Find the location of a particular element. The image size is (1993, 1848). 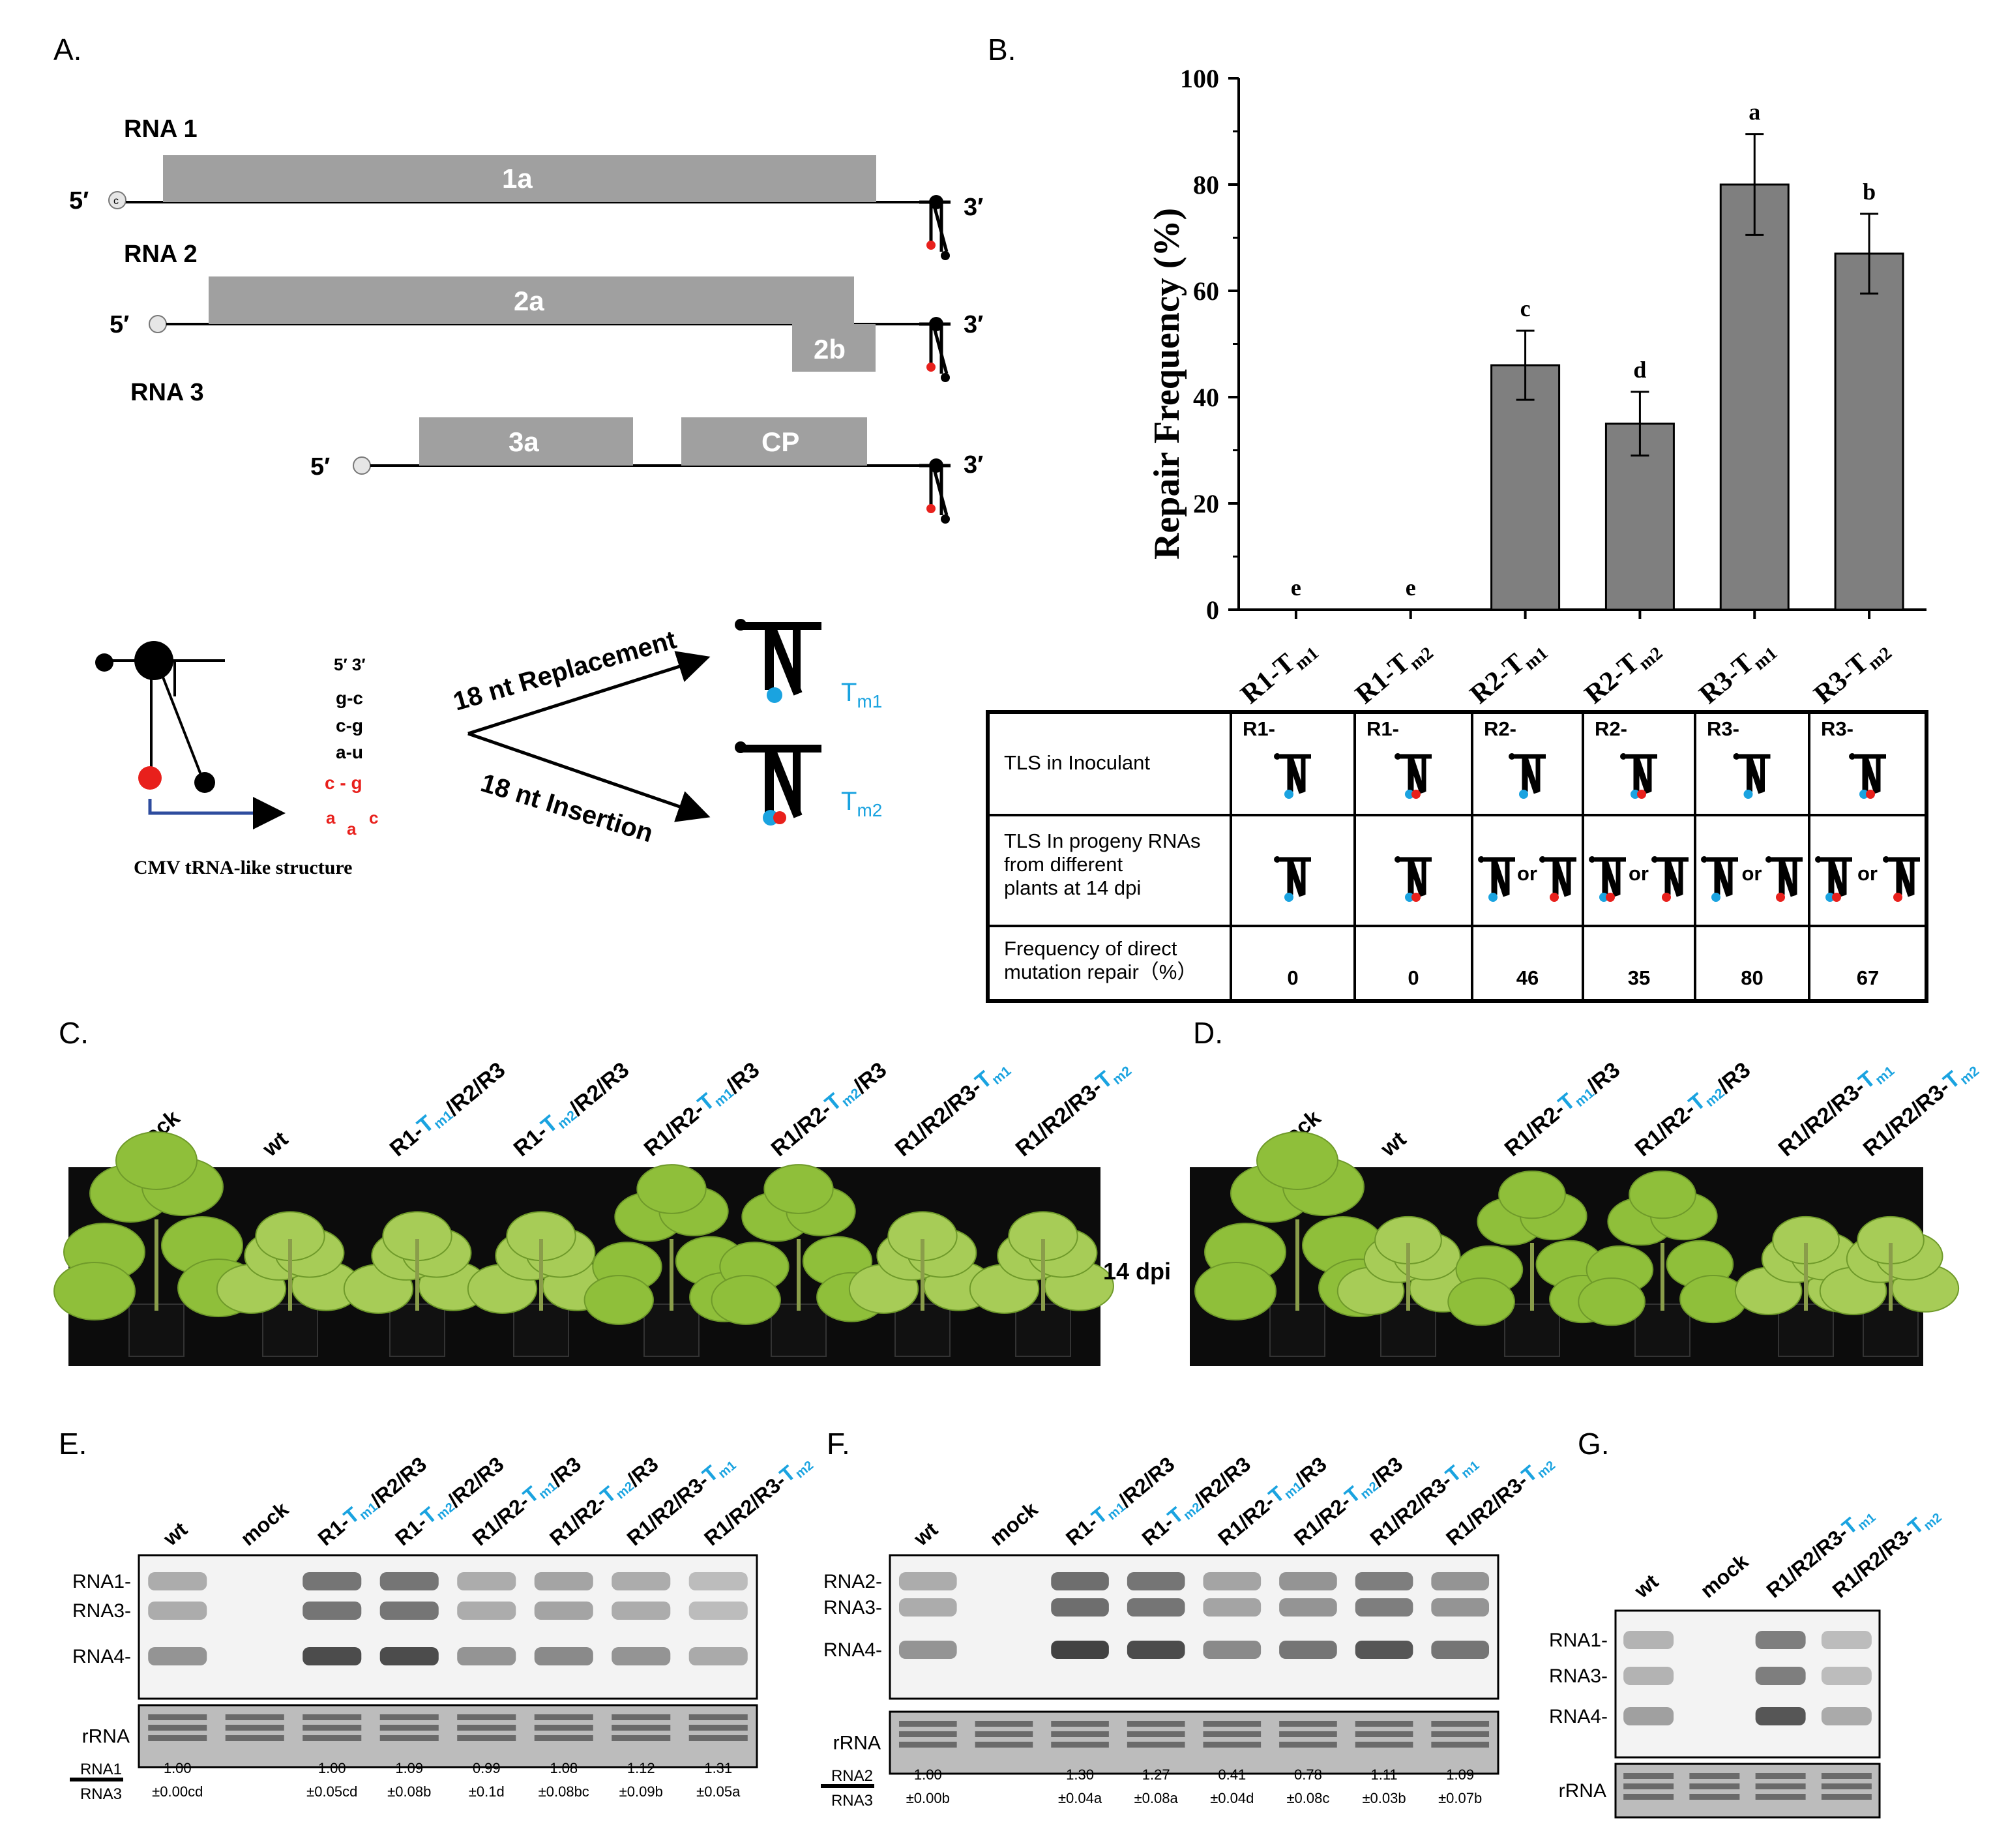

plant-label: R1/R2-Tm1/R3 is located at coordinates (1562, 1109).